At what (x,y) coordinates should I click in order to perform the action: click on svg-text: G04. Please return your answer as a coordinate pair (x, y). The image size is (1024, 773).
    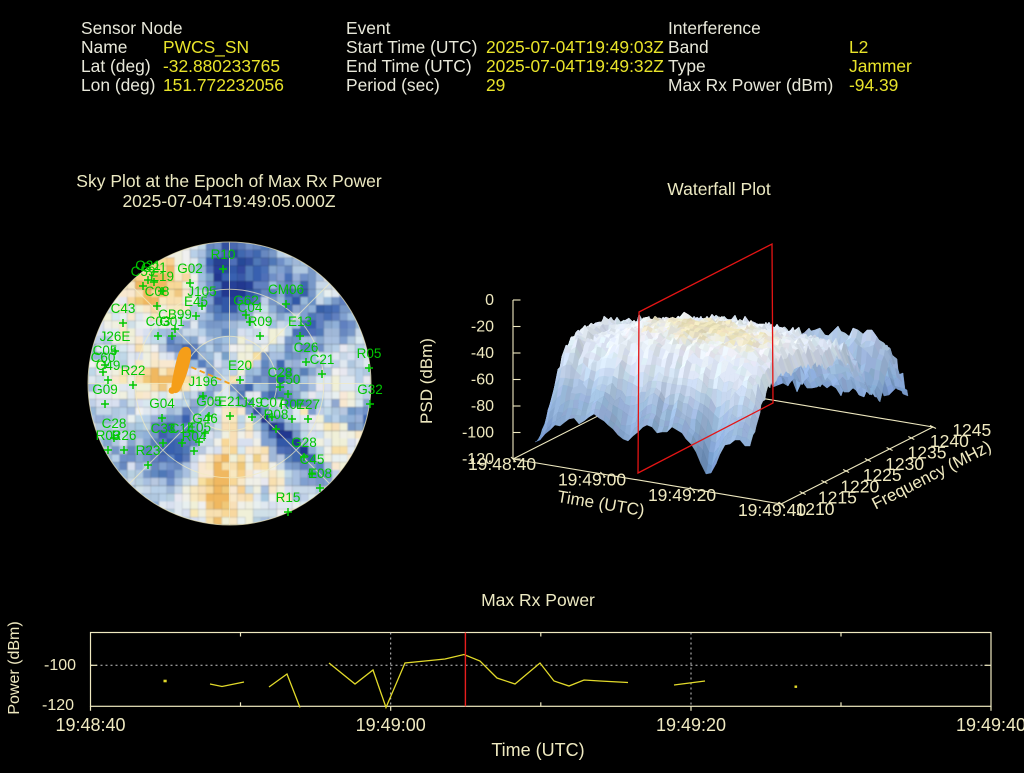
    Looking at the image, I should click on (162, 403).